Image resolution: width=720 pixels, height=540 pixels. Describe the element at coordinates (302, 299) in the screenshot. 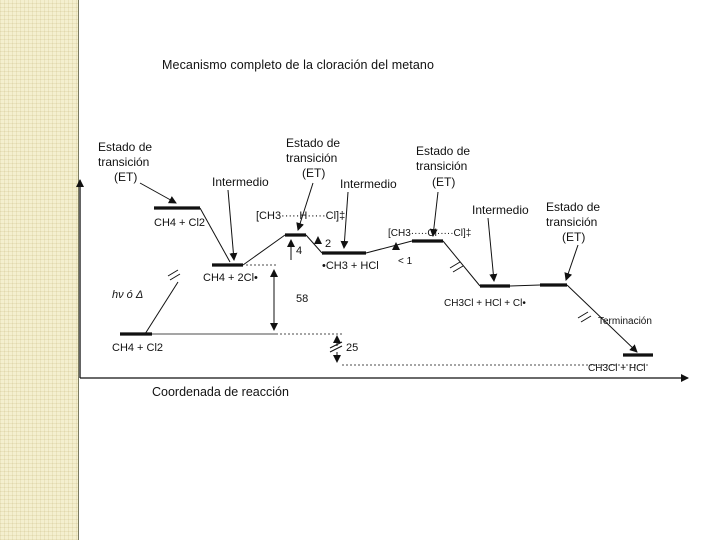

I see `energy-58: 58` at that location.